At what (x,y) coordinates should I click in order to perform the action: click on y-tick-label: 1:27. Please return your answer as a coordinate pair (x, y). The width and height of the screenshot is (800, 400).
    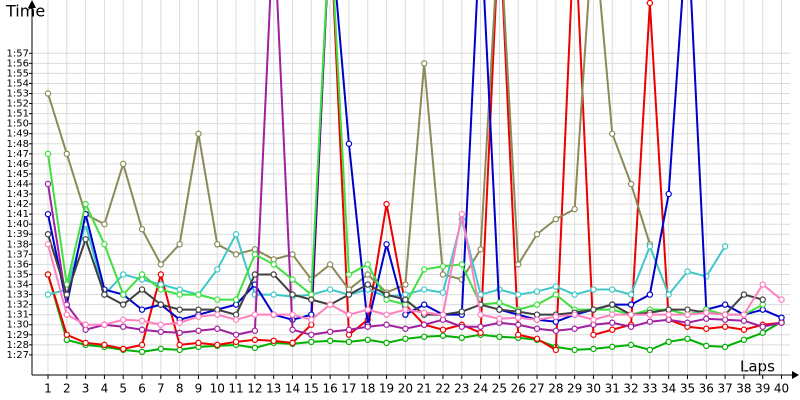
    Looking at the image, I should click on (18, 355).